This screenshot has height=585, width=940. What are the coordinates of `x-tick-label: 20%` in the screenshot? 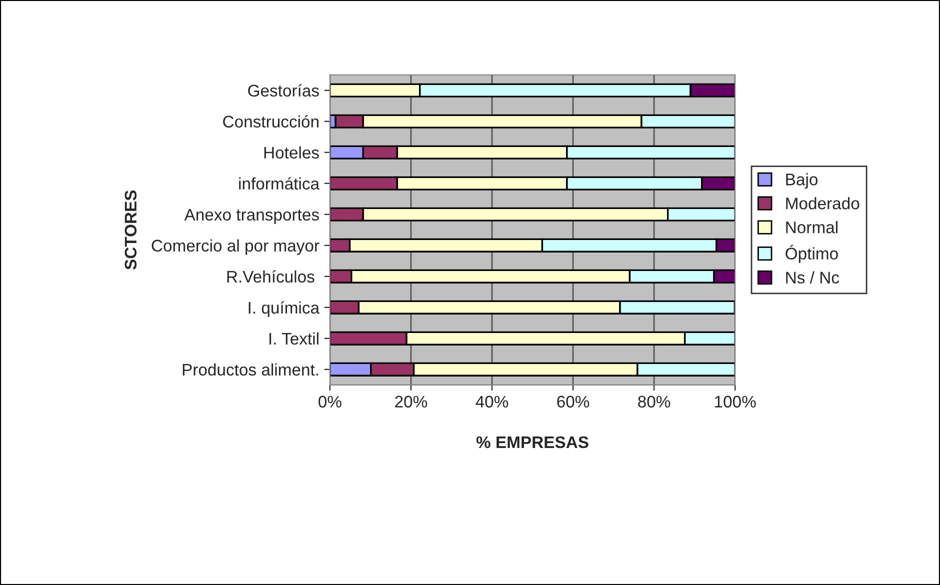 It's located at (411, 402).